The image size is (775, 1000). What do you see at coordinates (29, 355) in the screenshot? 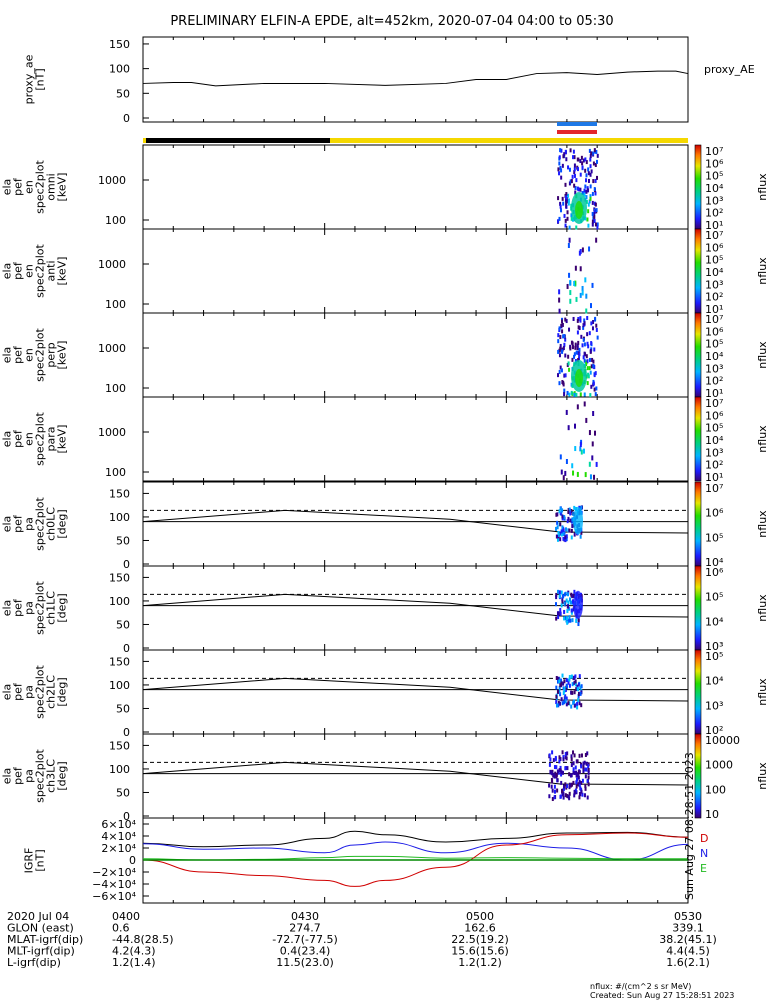
I see `energy-ylabel: en` at bounding box center [29, 355].